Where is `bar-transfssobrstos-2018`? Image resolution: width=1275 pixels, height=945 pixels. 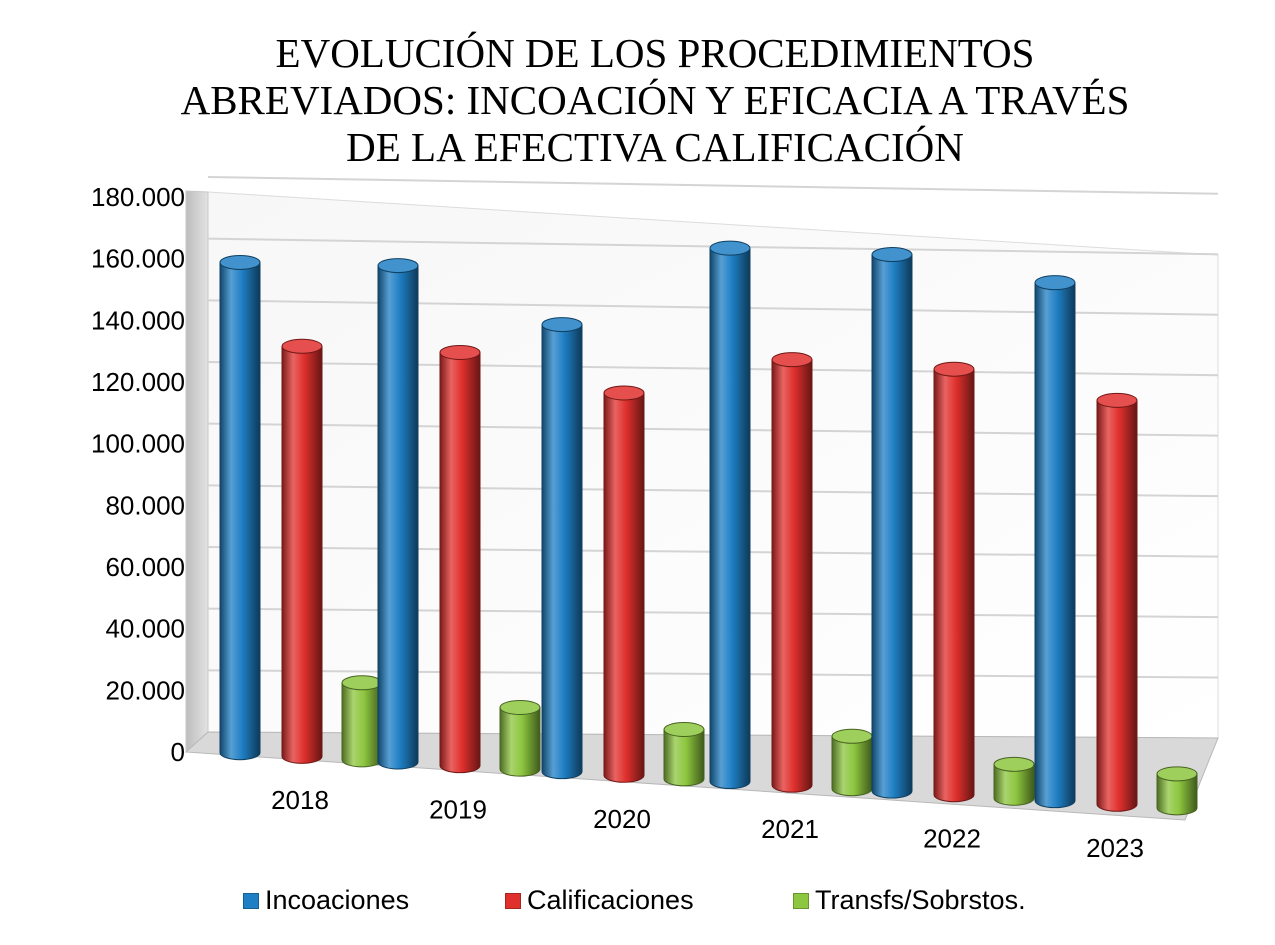 bar-transfssobrstos-2018 is located at coordinates (362, 721).